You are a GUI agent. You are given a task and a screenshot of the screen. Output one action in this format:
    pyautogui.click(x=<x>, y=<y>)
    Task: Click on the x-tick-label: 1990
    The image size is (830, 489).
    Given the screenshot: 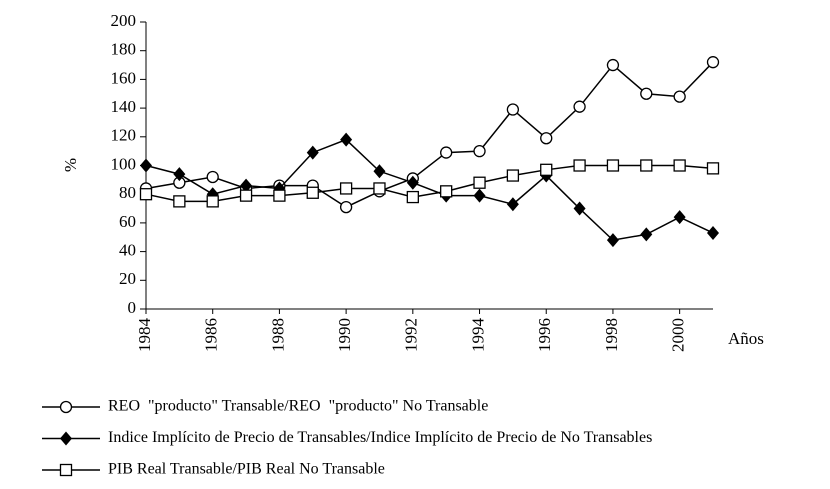 What is the action you would take?
    pyautogui.click(x=344, y=335)
    